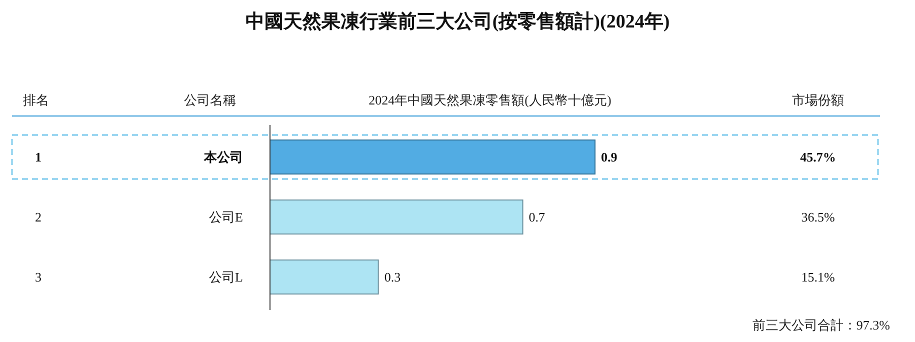 This screenshot has width=915, height=342. I want to click on chart-title: 中國天然果凍行業前三大公司(按零售額計)(2024年), so click(457, 21).